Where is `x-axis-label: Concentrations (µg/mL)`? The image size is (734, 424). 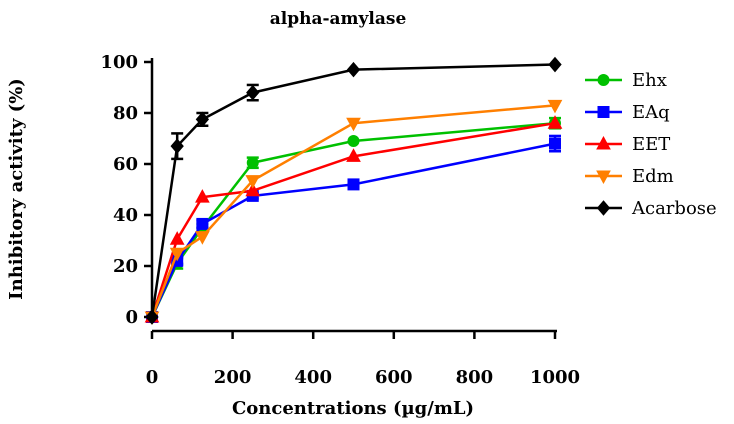
x-axis-label: Concentrations (µg/mL) is located at coordinates (353, 408).